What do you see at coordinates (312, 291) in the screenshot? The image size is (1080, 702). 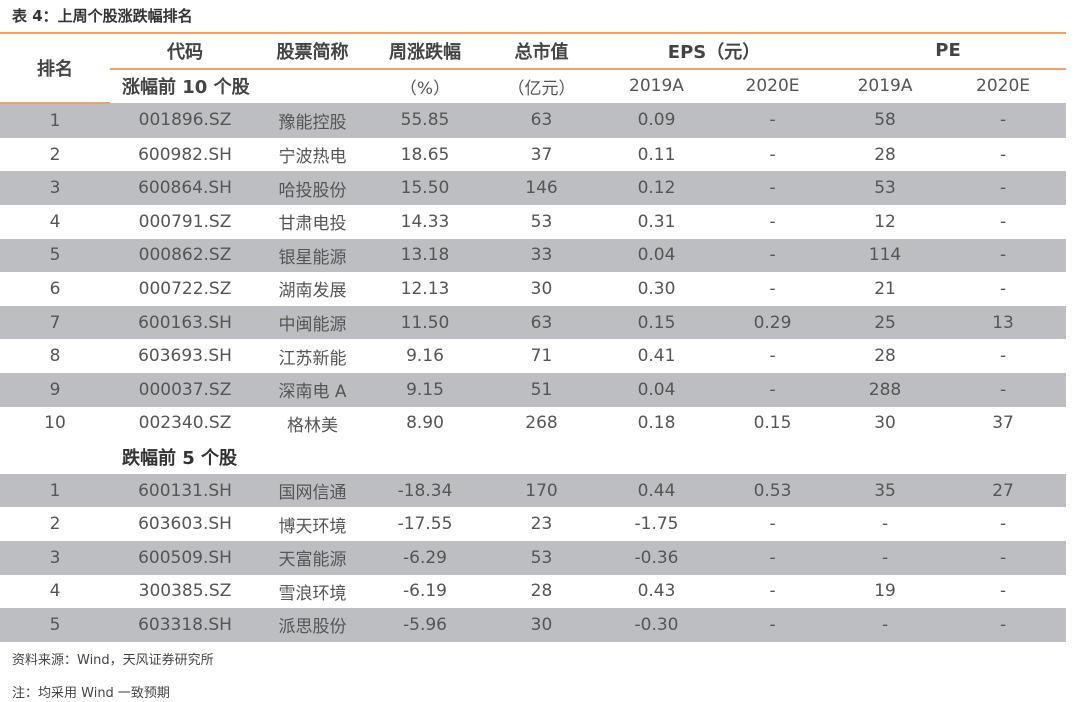 I see `cell-name: 湖南发展` at bounding box center [312, 291].